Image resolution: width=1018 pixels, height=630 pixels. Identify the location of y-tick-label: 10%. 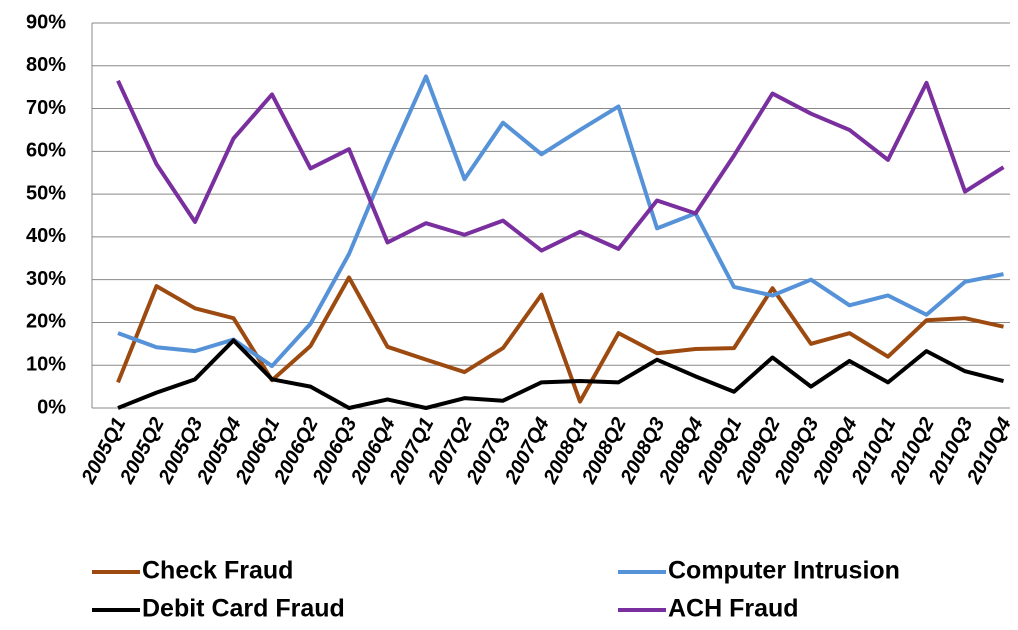
(46, 365).